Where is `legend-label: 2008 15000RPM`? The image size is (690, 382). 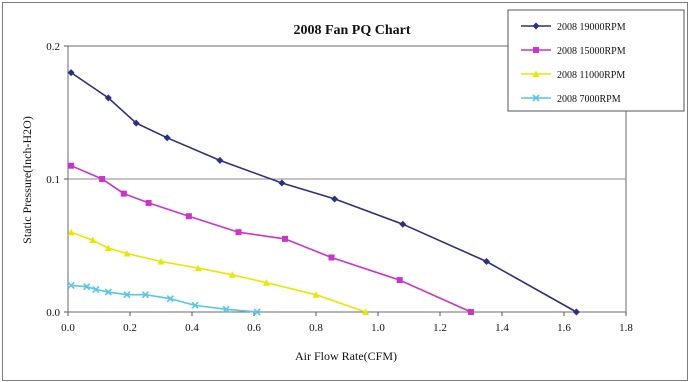 legend-label: 2008 15000RPM is located at coordinates (591, 51).